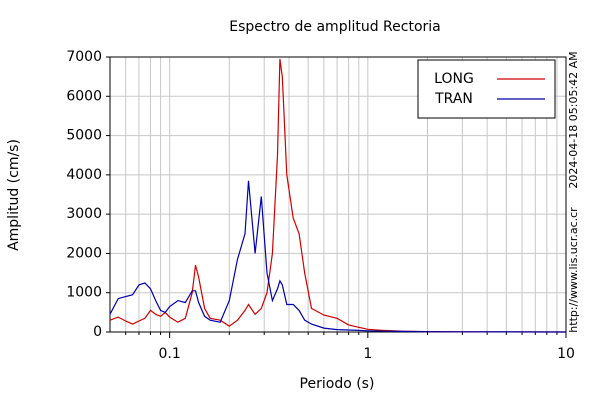 Image resolution: width=600 pixels, height=400 pixels. I want to click on y-tick-label: 6000, so click(84, 96).